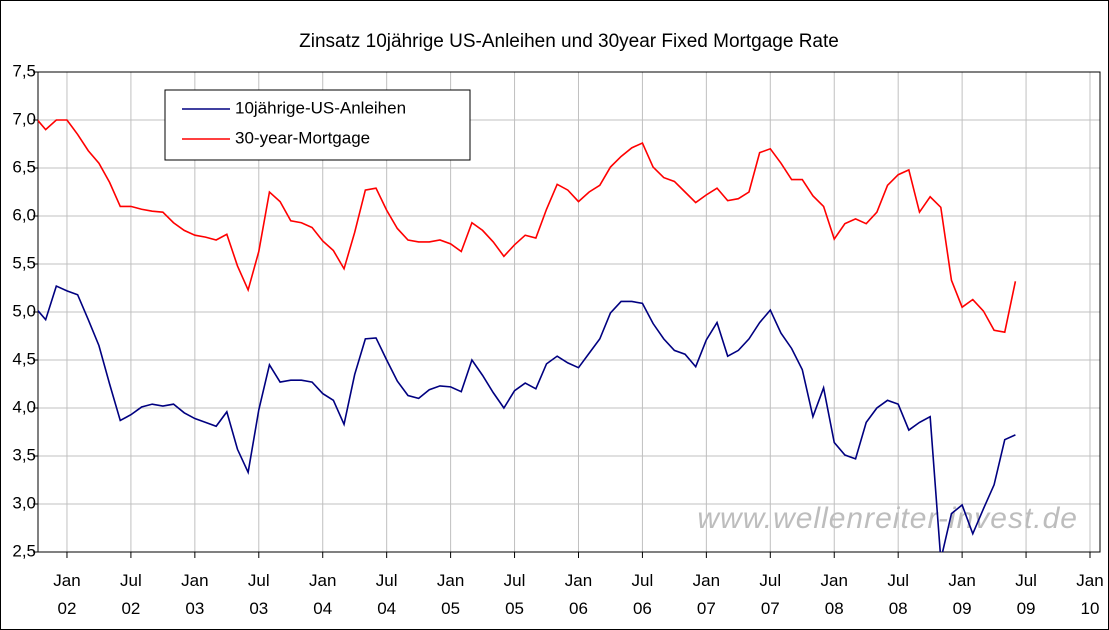  I want to click on legend-label: 30-year-Mortgage, so click(302, 137).